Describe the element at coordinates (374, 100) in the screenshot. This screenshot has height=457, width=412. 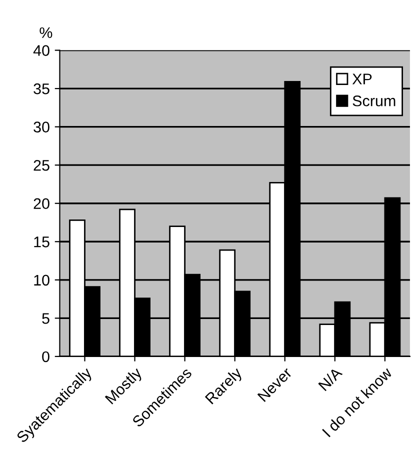
I see `legend-label: Scrum` at that location.